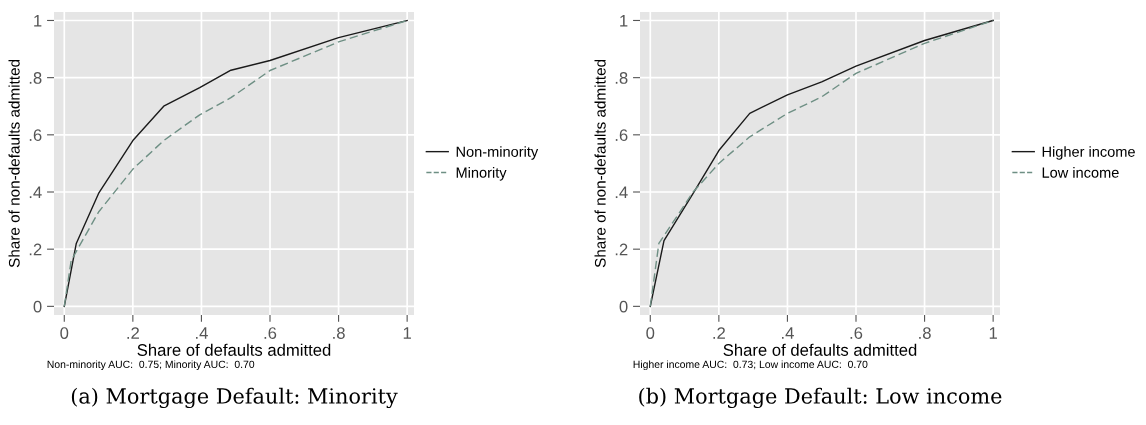 This screenshot has width=1146, height=425. I want to click on text: Non-minority AUC: 0.75; Minority AUC: 0.70, so click(151, 365).